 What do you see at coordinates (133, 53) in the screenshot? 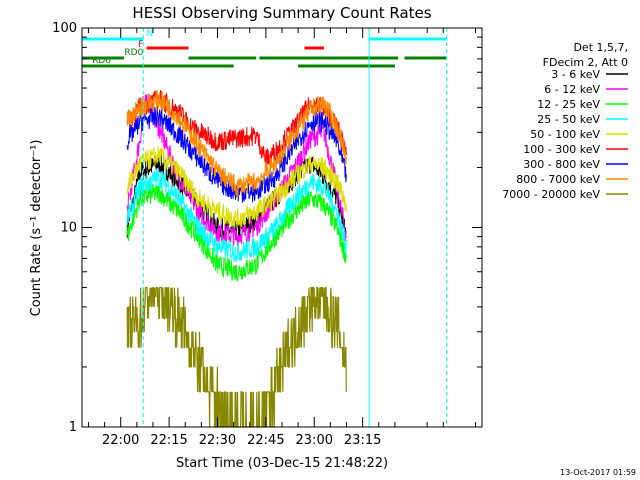
I see `status-label-rd0: RD0` at bounding box center [133, 53].